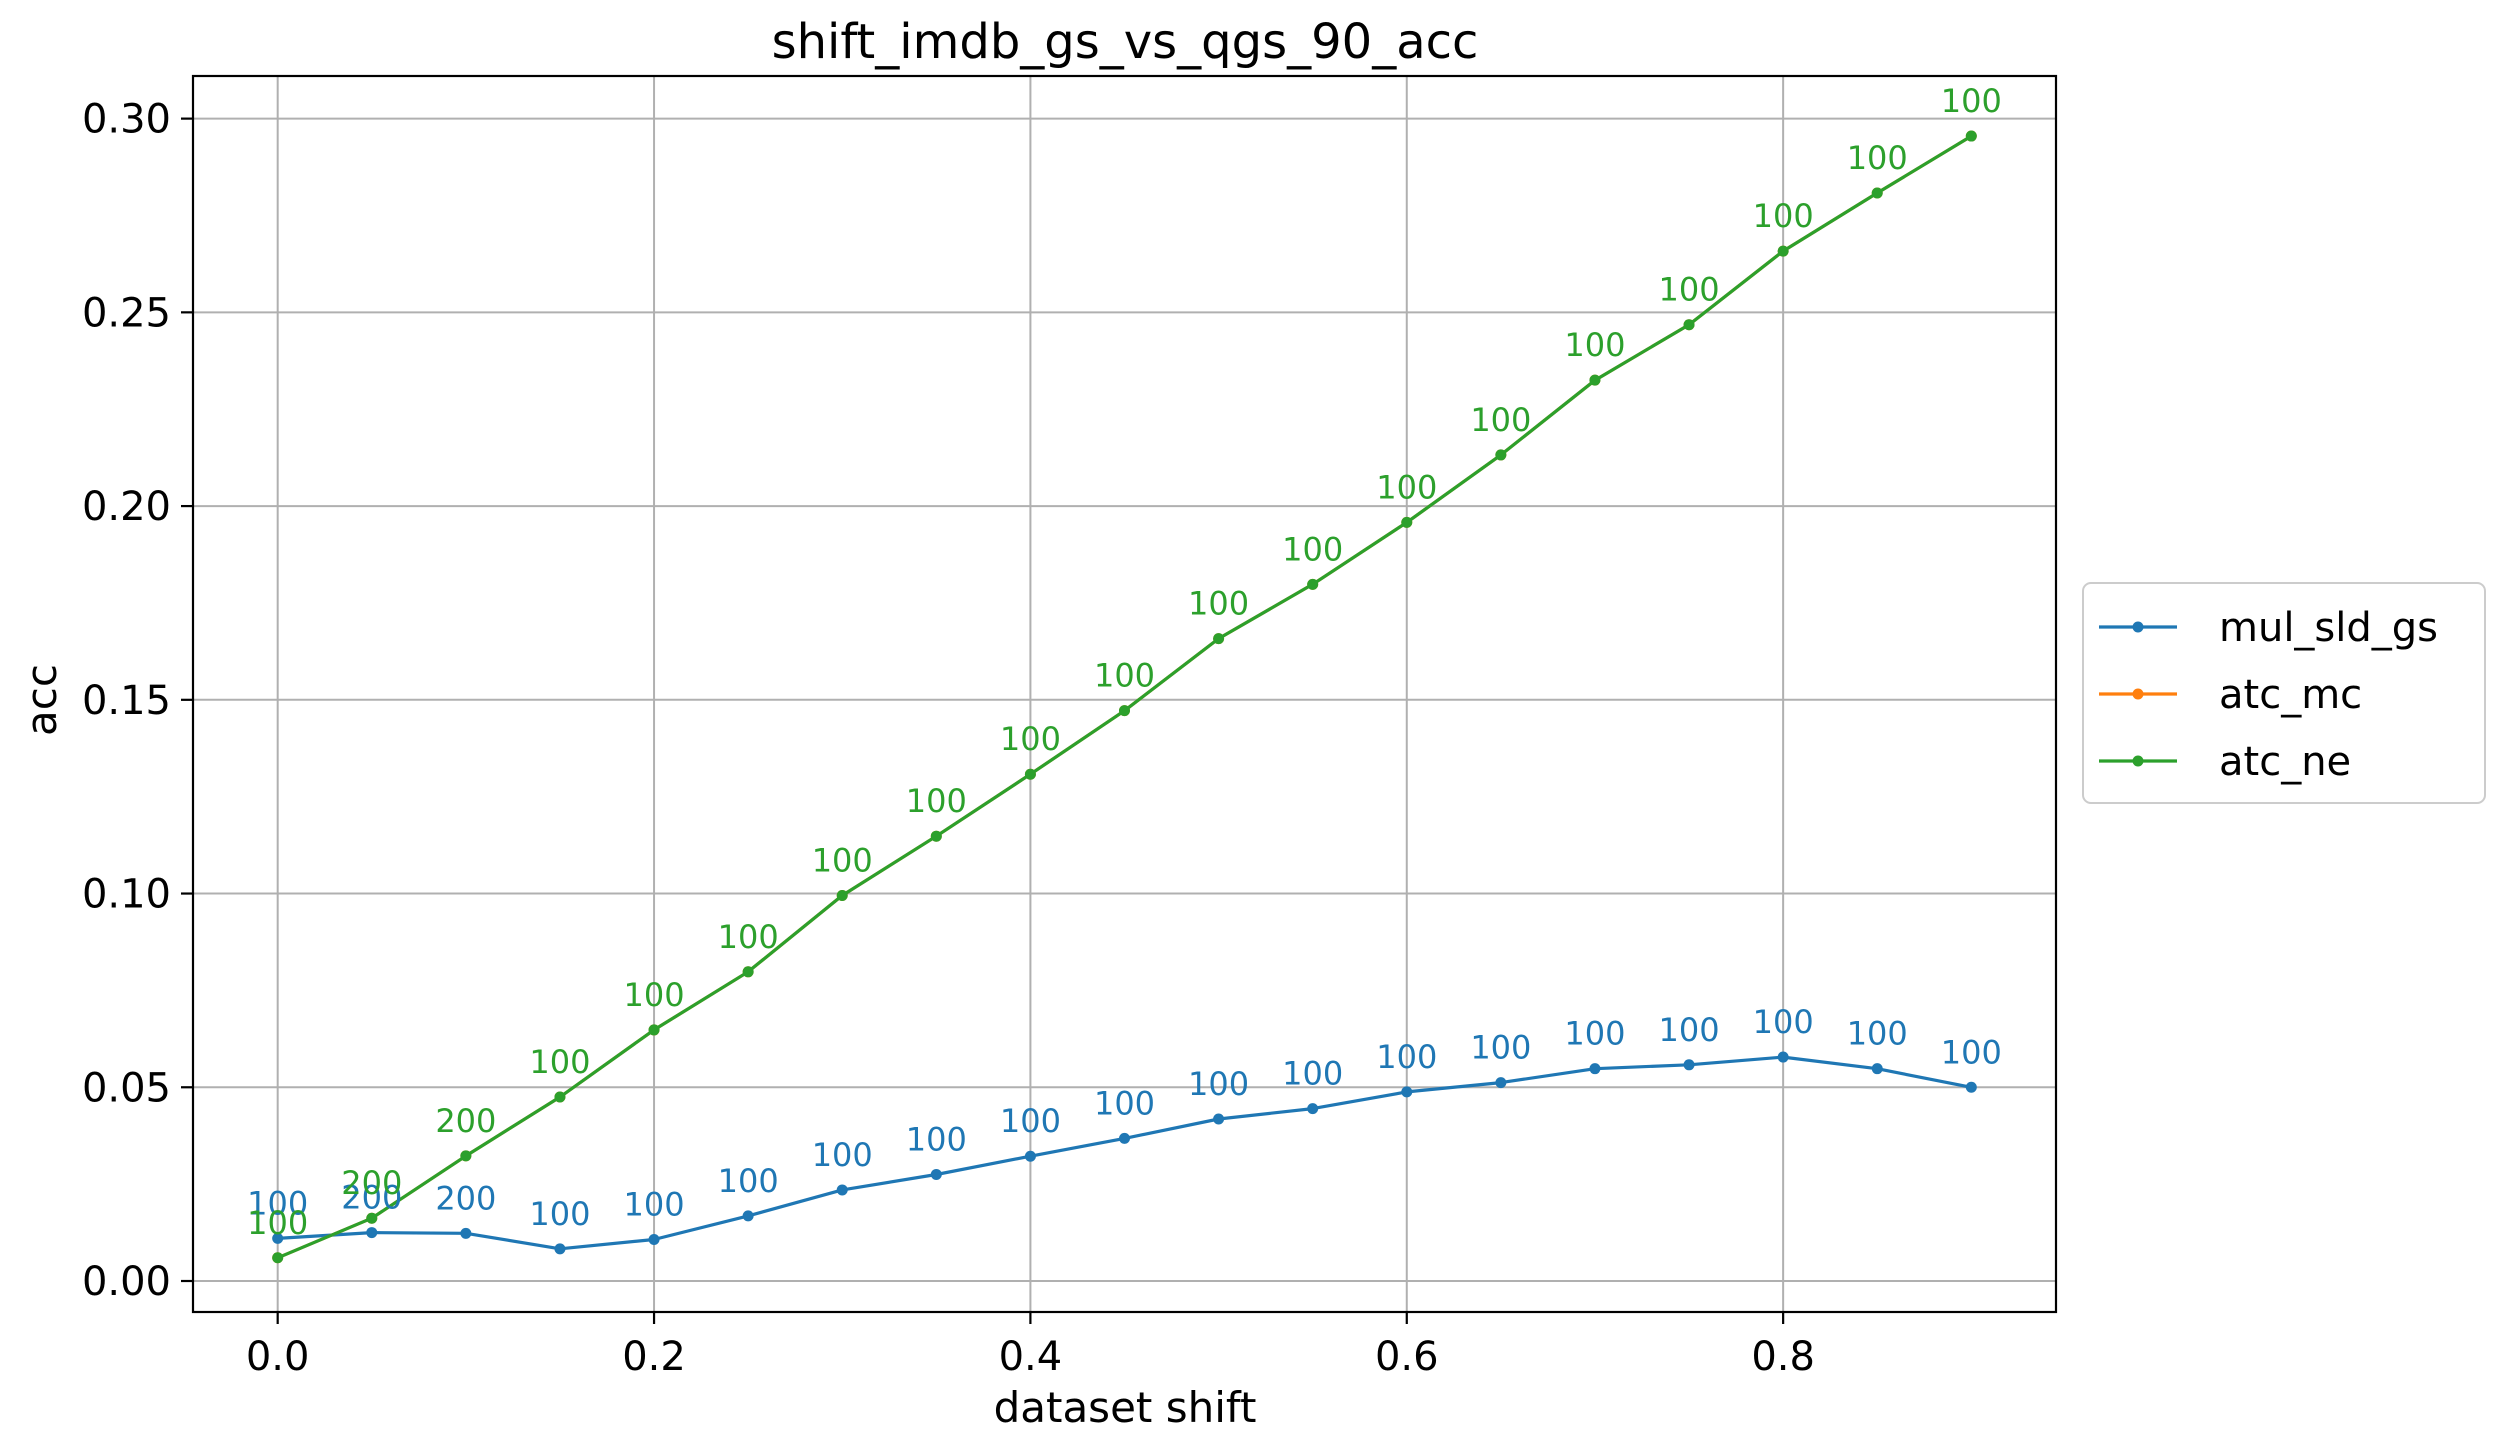 Image resolution: width=2498 pixels, height=1446 pixels. I want to click on chart-title: shift_imdb_gs_vs_qgs_90_acc, so click(1125, 42).